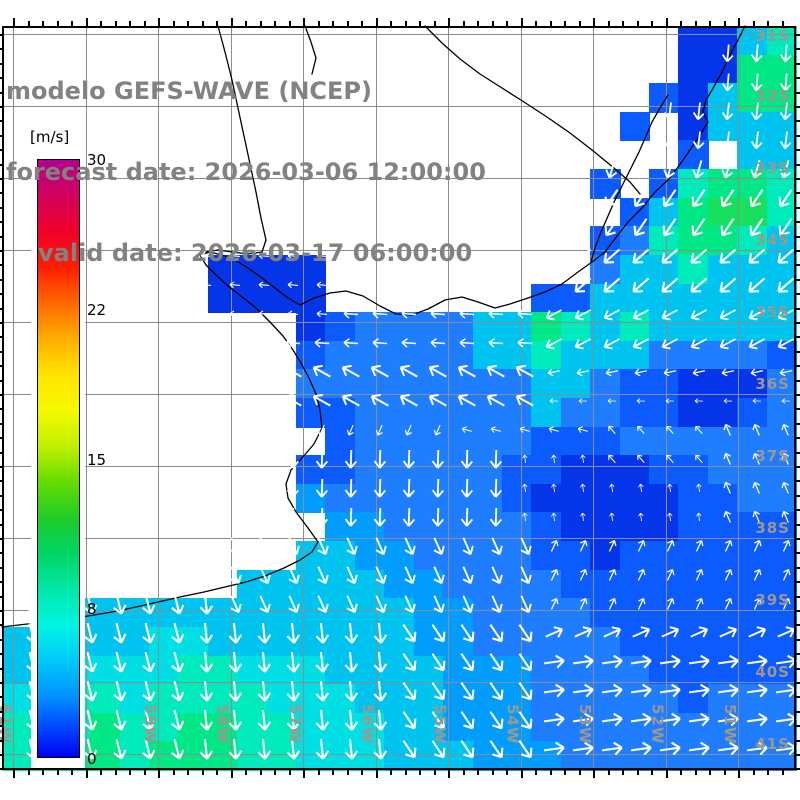 This screenshot has width=800, height=800. Describe the element at coordinates (710, 23) in the screenshot. I see `axis-tick-top` at that location.